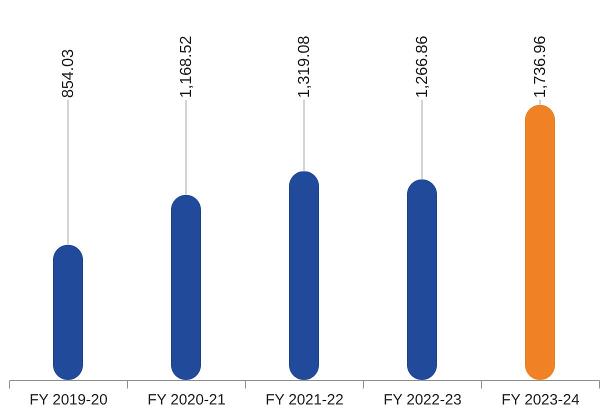 Image resolution: width=611 pixels, height=411 pixels. I want to click on x-tick-label: FY 2023-24, so click(540, 400).